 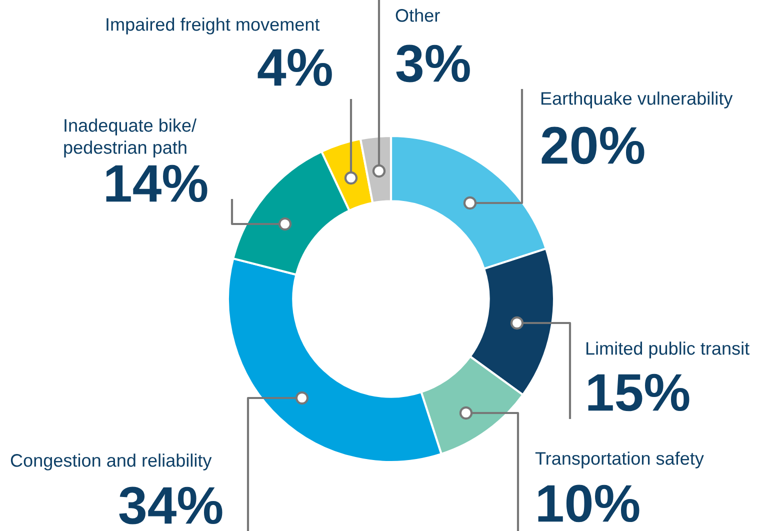 What do you see at coordinates (668, 350) in the screenshot?
I see `slice-label: Limited public transit` at bounding box center [668, 350].